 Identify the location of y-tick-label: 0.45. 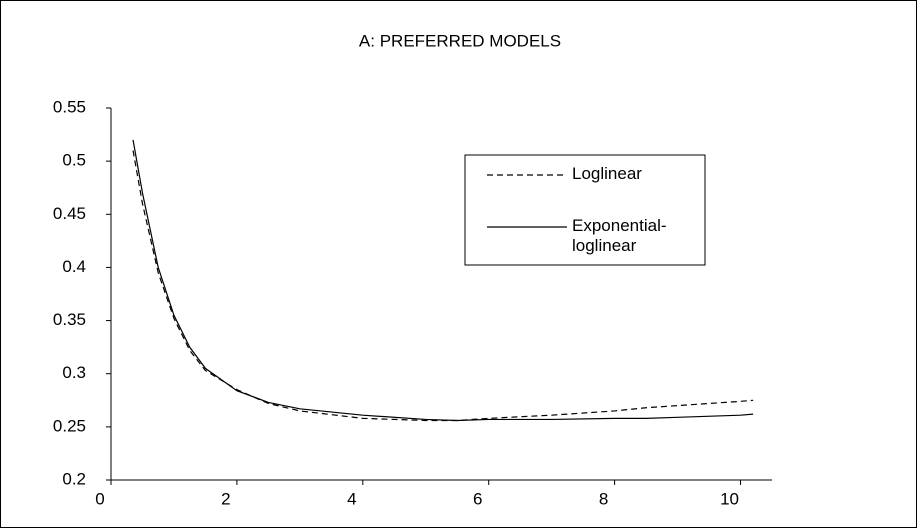
(69, 213).